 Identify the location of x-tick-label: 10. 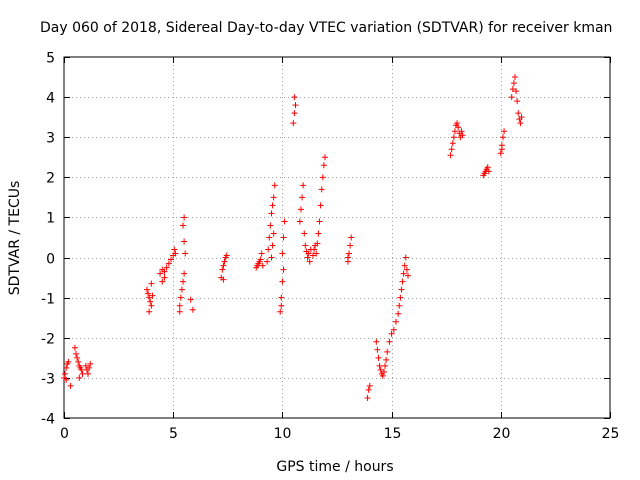
(283, 434).